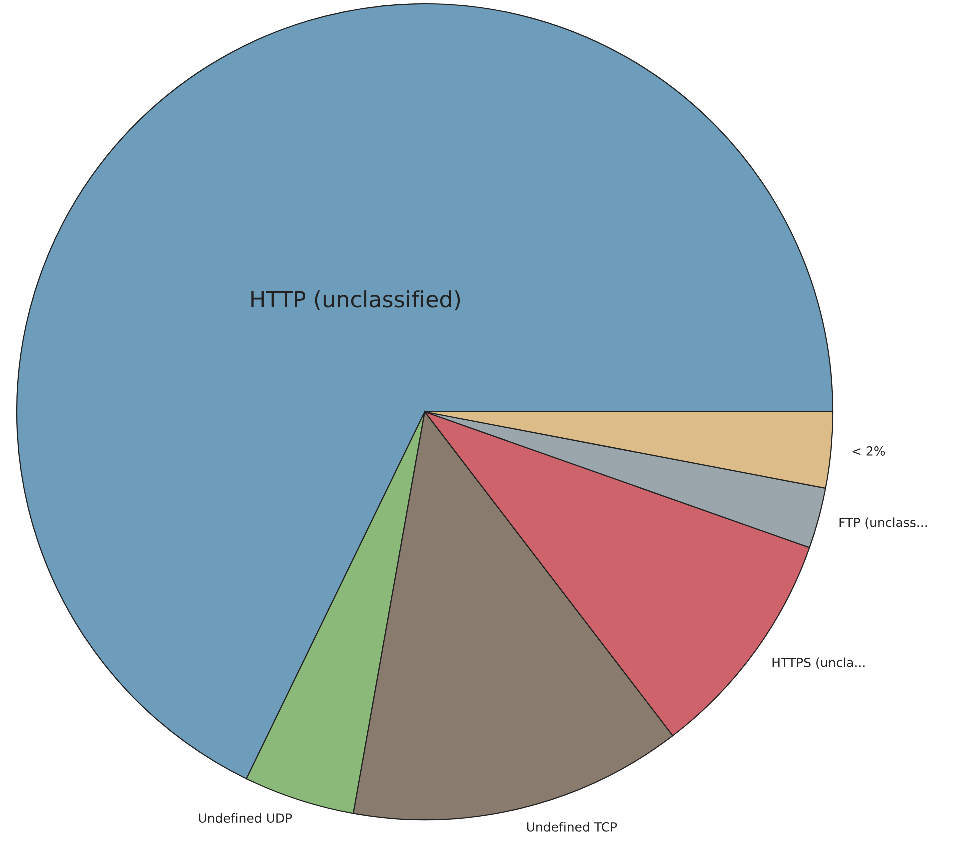 This screenshot has height=854, width=955. Describe the element at coordinates (245, 818) in the screenshot. I see `slice-label: Undefined UDP` at that location.